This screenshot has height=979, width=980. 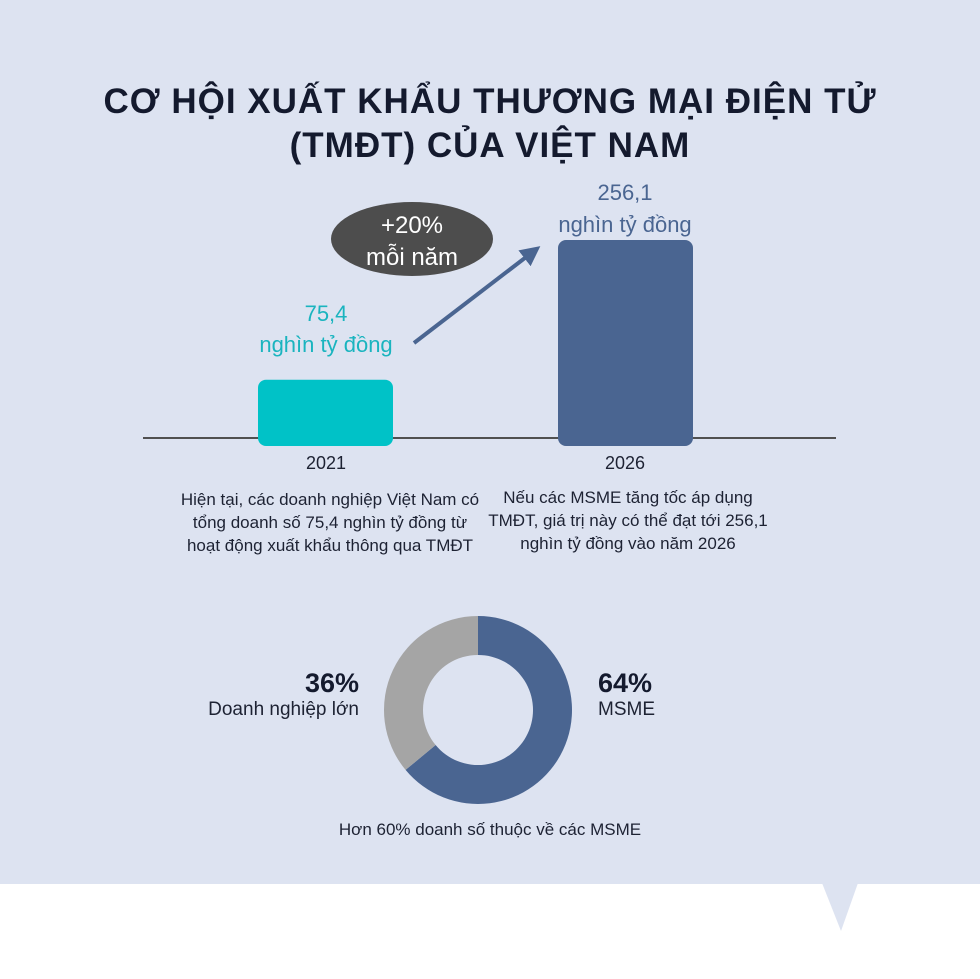 I want to click on title-line-2: (TMĐT) CỦA VIỆT NAM, so click(x=490, y=145).